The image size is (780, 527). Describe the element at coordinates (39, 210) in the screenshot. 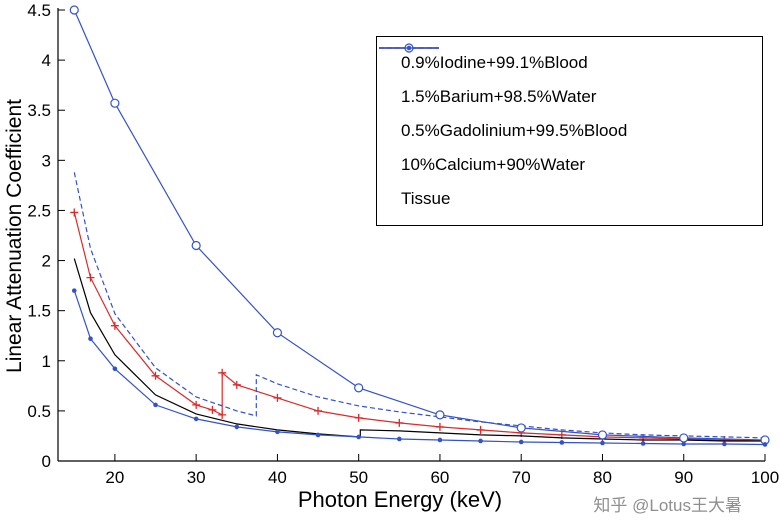

I see `y-tick-label: 2.5` at that location.